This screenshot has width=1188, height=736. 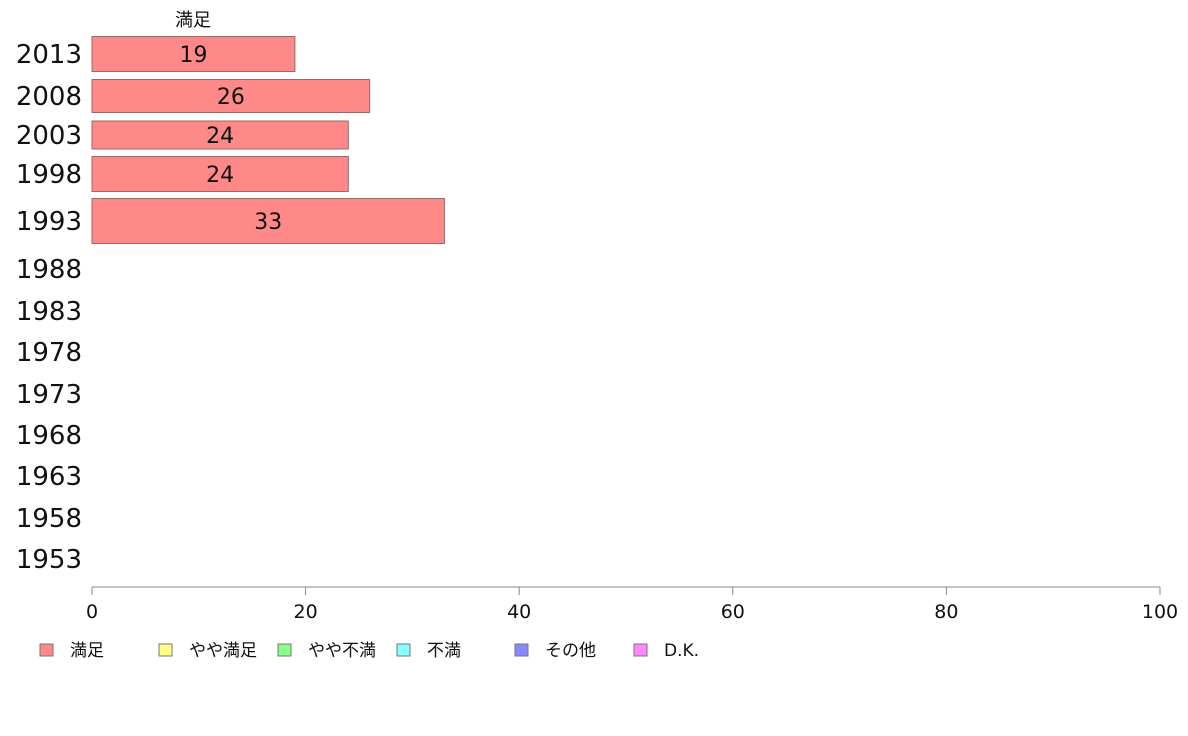 I want to click on year-label-1968: 1968, so click(x=49, y=436).